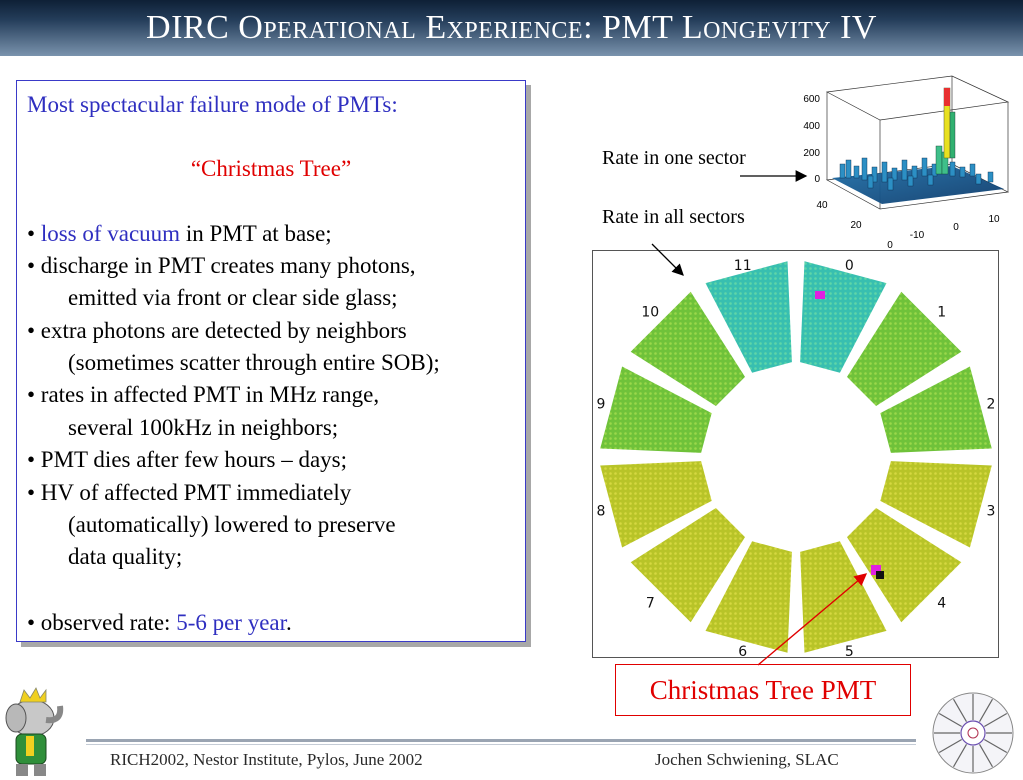  I want to click on bullet-rates-cont: several 100kHz in neighbors;, so click(203, 427).